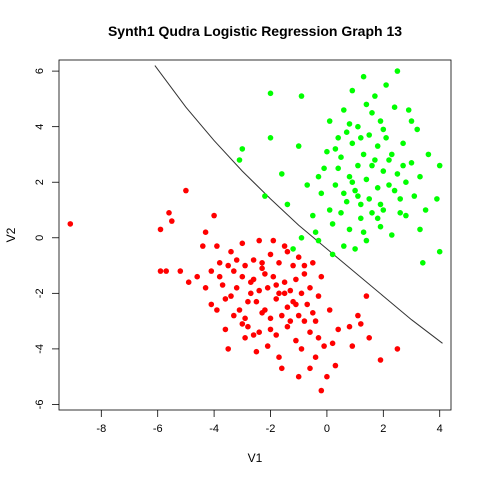 The width and height of the screenshot is (480, 485). Describe the element at coordinates (158, 429) in the screenshot. I see `x-tick-label: -6` at that location.